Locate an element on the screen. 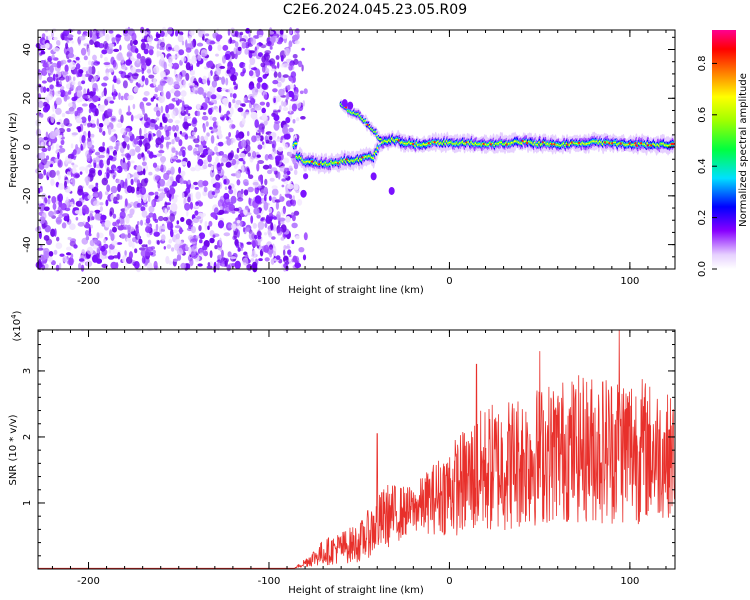  signal-track-blob is located at coordinates (296, 143).